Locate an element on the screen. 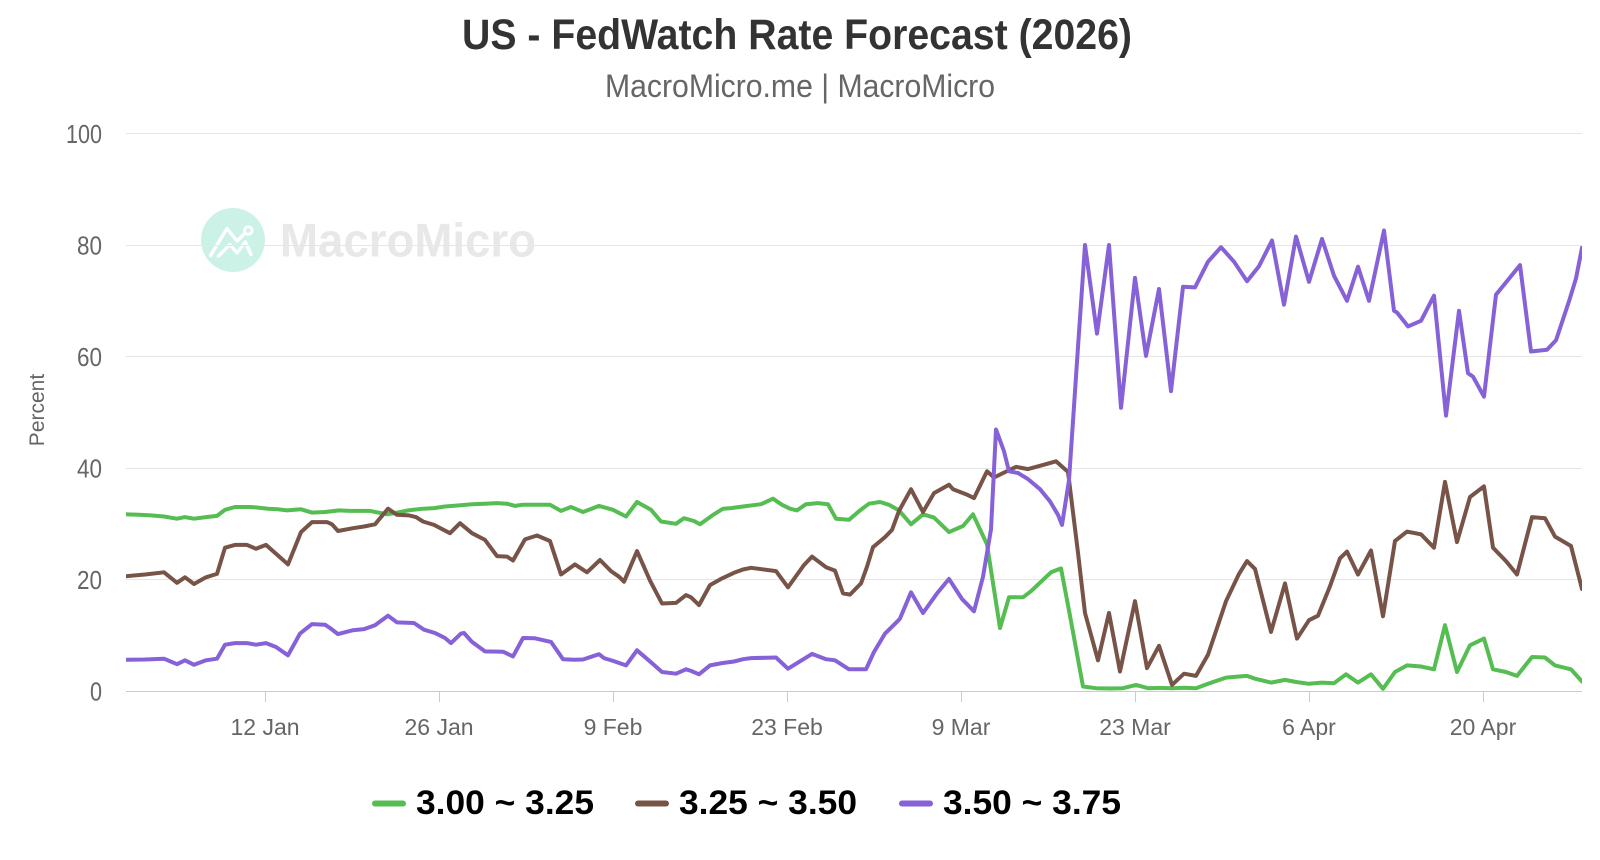 The height and width of the screenshot is (860, 1600). svg-text: 40 is located at coordinates (89, 469).